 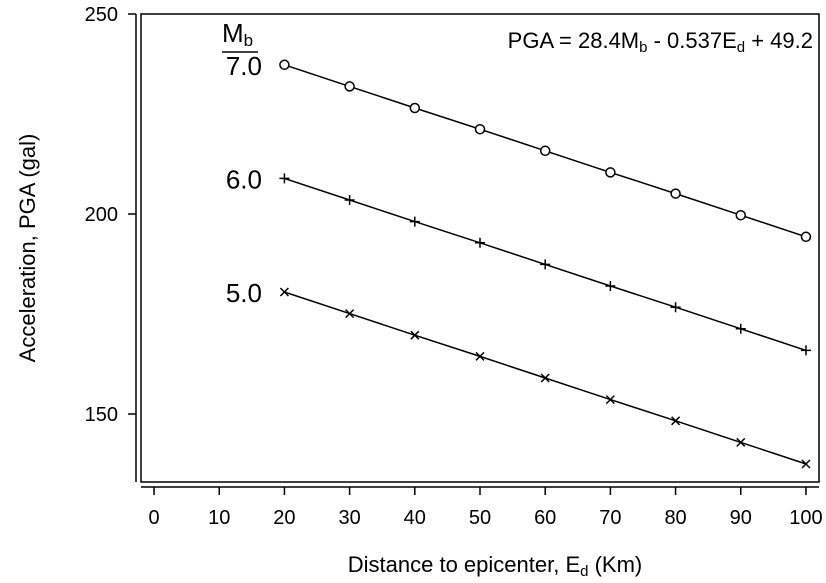 I want to click on x-tick-label: 100, so click(x=805, y=518).